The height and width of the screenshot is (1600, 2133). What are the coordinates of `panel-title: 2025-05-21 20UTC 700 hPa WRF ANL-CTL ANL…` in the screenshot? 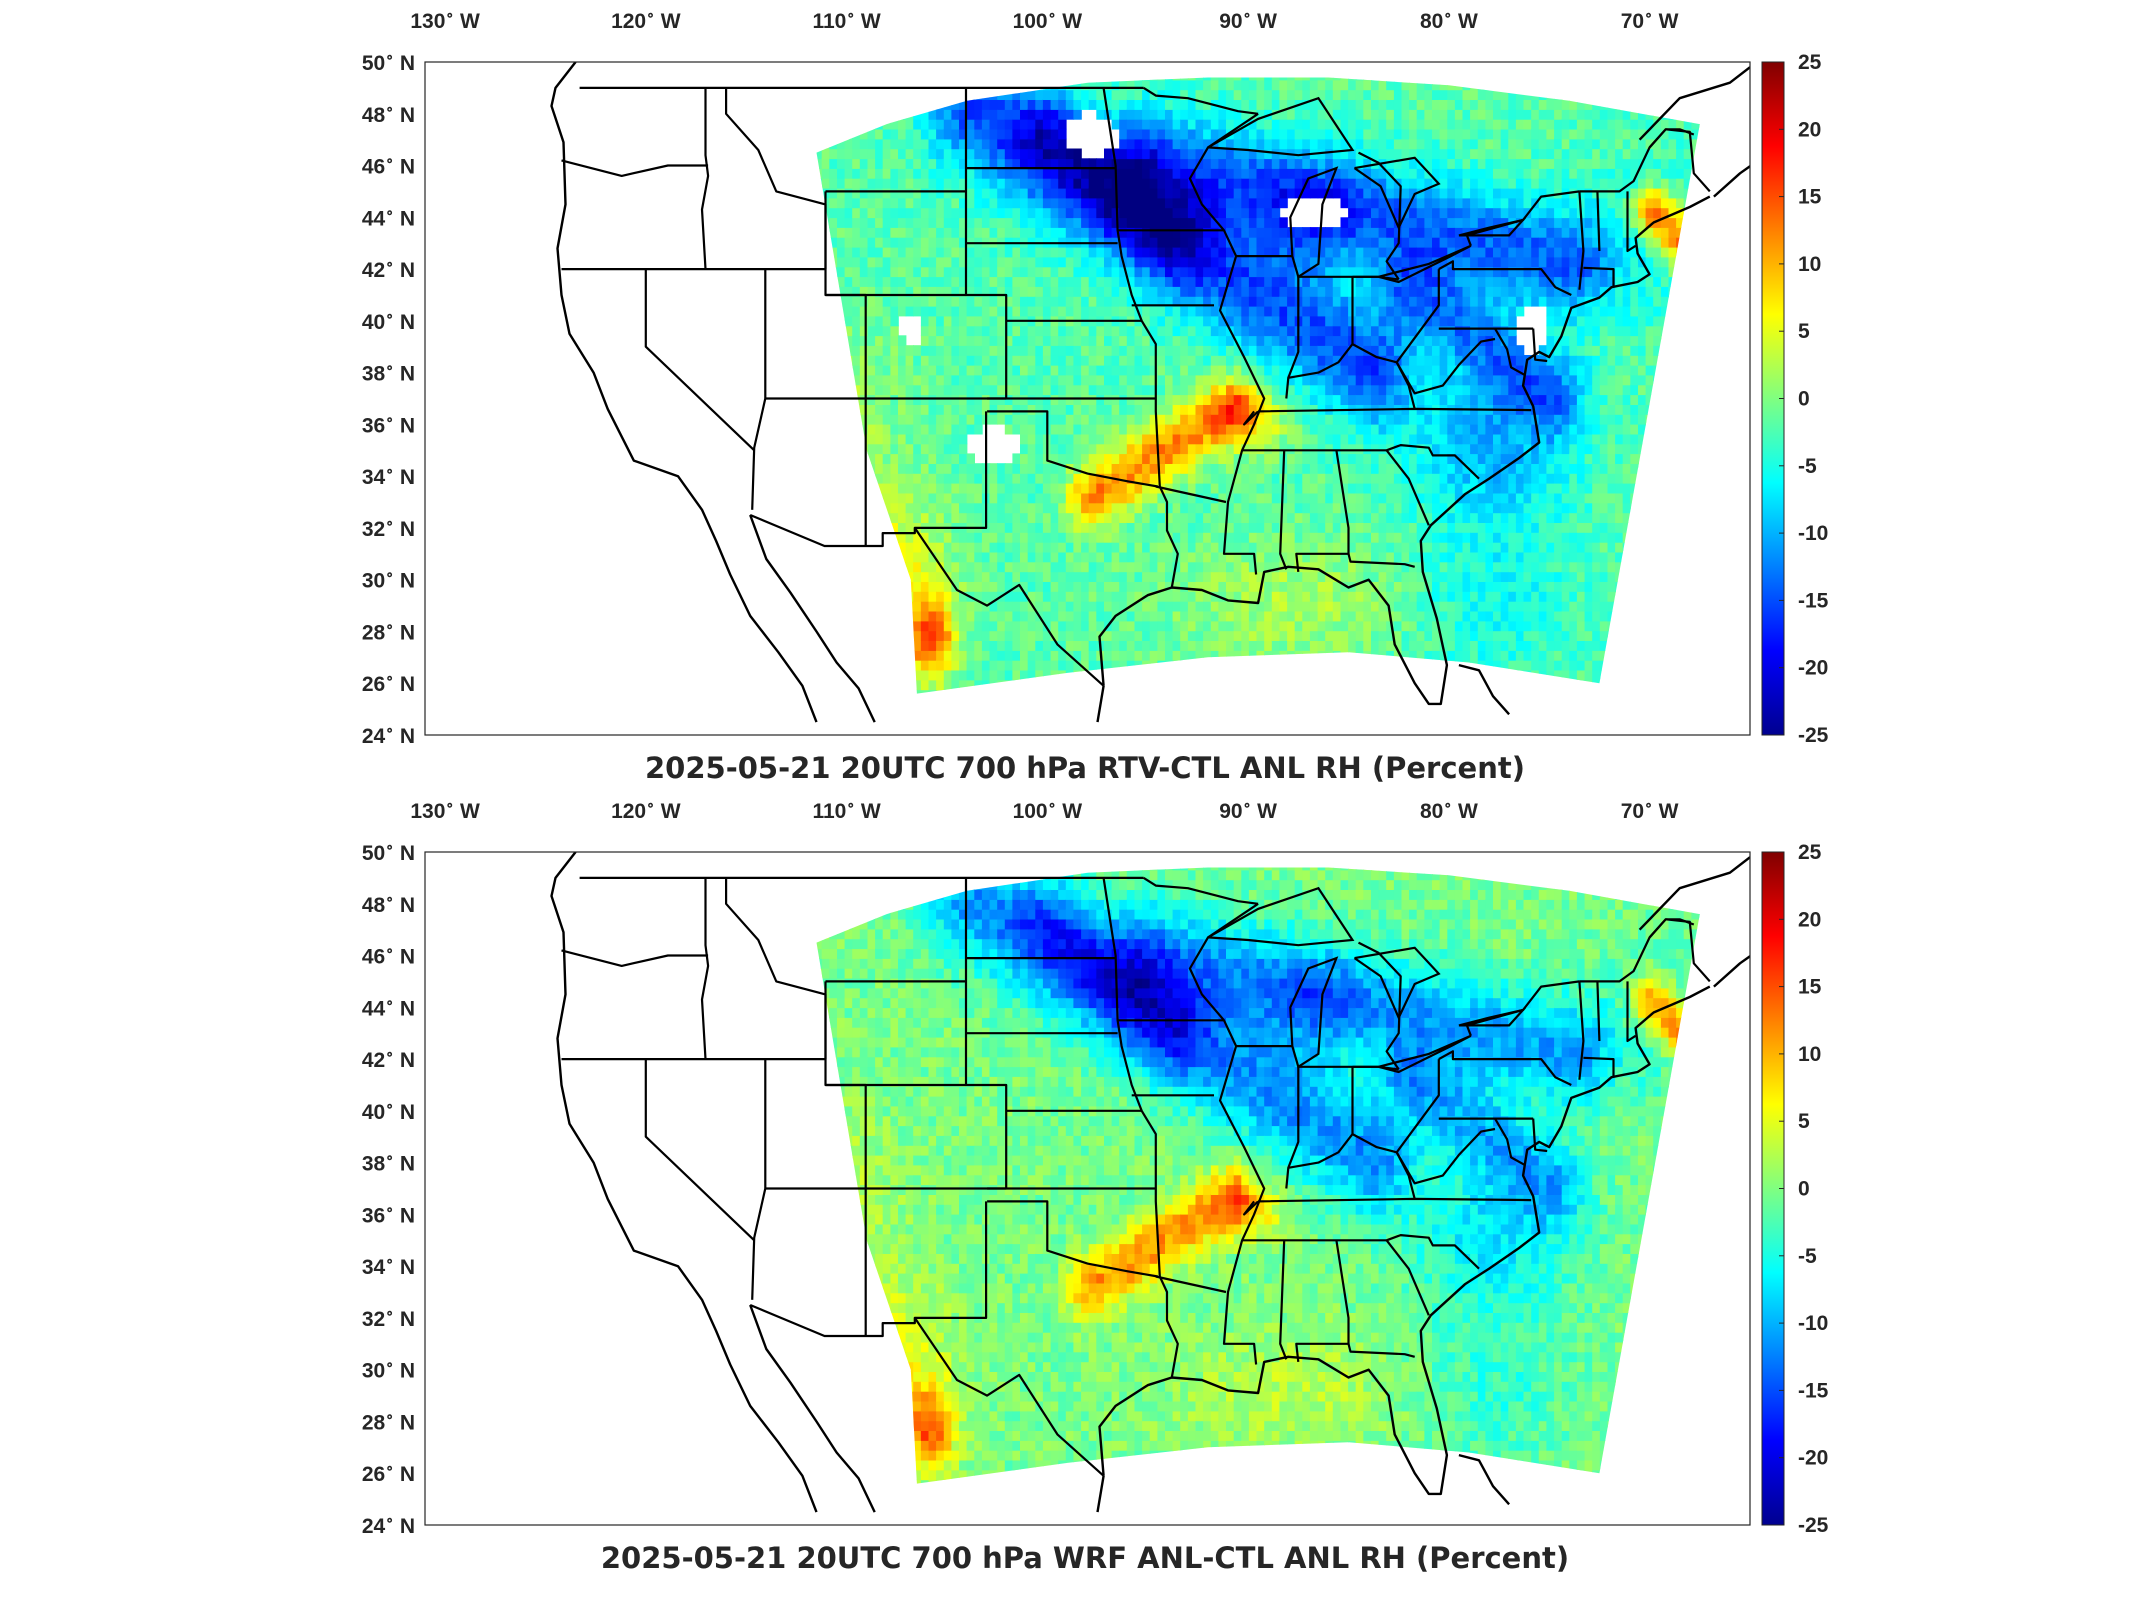 It's located at (1085, 1558).